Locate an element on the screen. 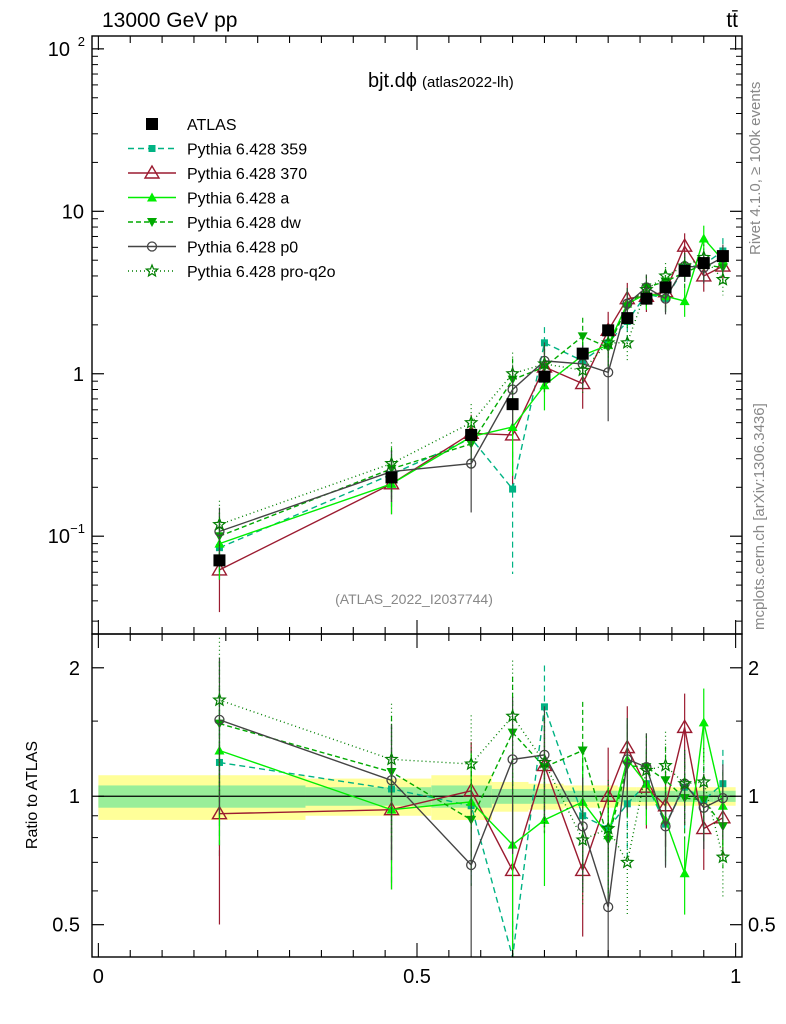 This screenshot has height=1024, width=786. legend-label: Pythia 6.428 359 is located at coordinates (247, 150).